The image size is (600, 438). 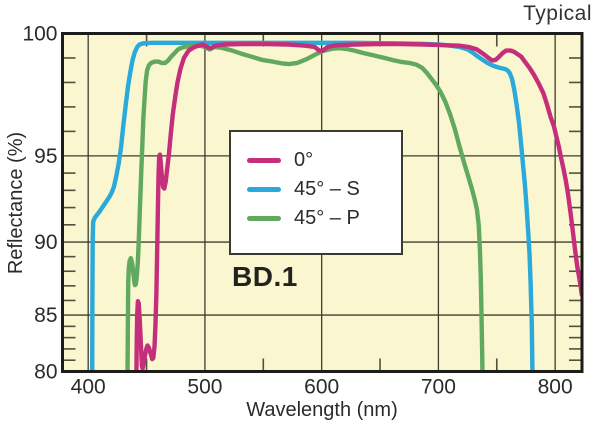 What do you see at coordinates (327, 218) in the screenshot?
I see `legend-label: 45° – P` at bounding box center [327, 218].